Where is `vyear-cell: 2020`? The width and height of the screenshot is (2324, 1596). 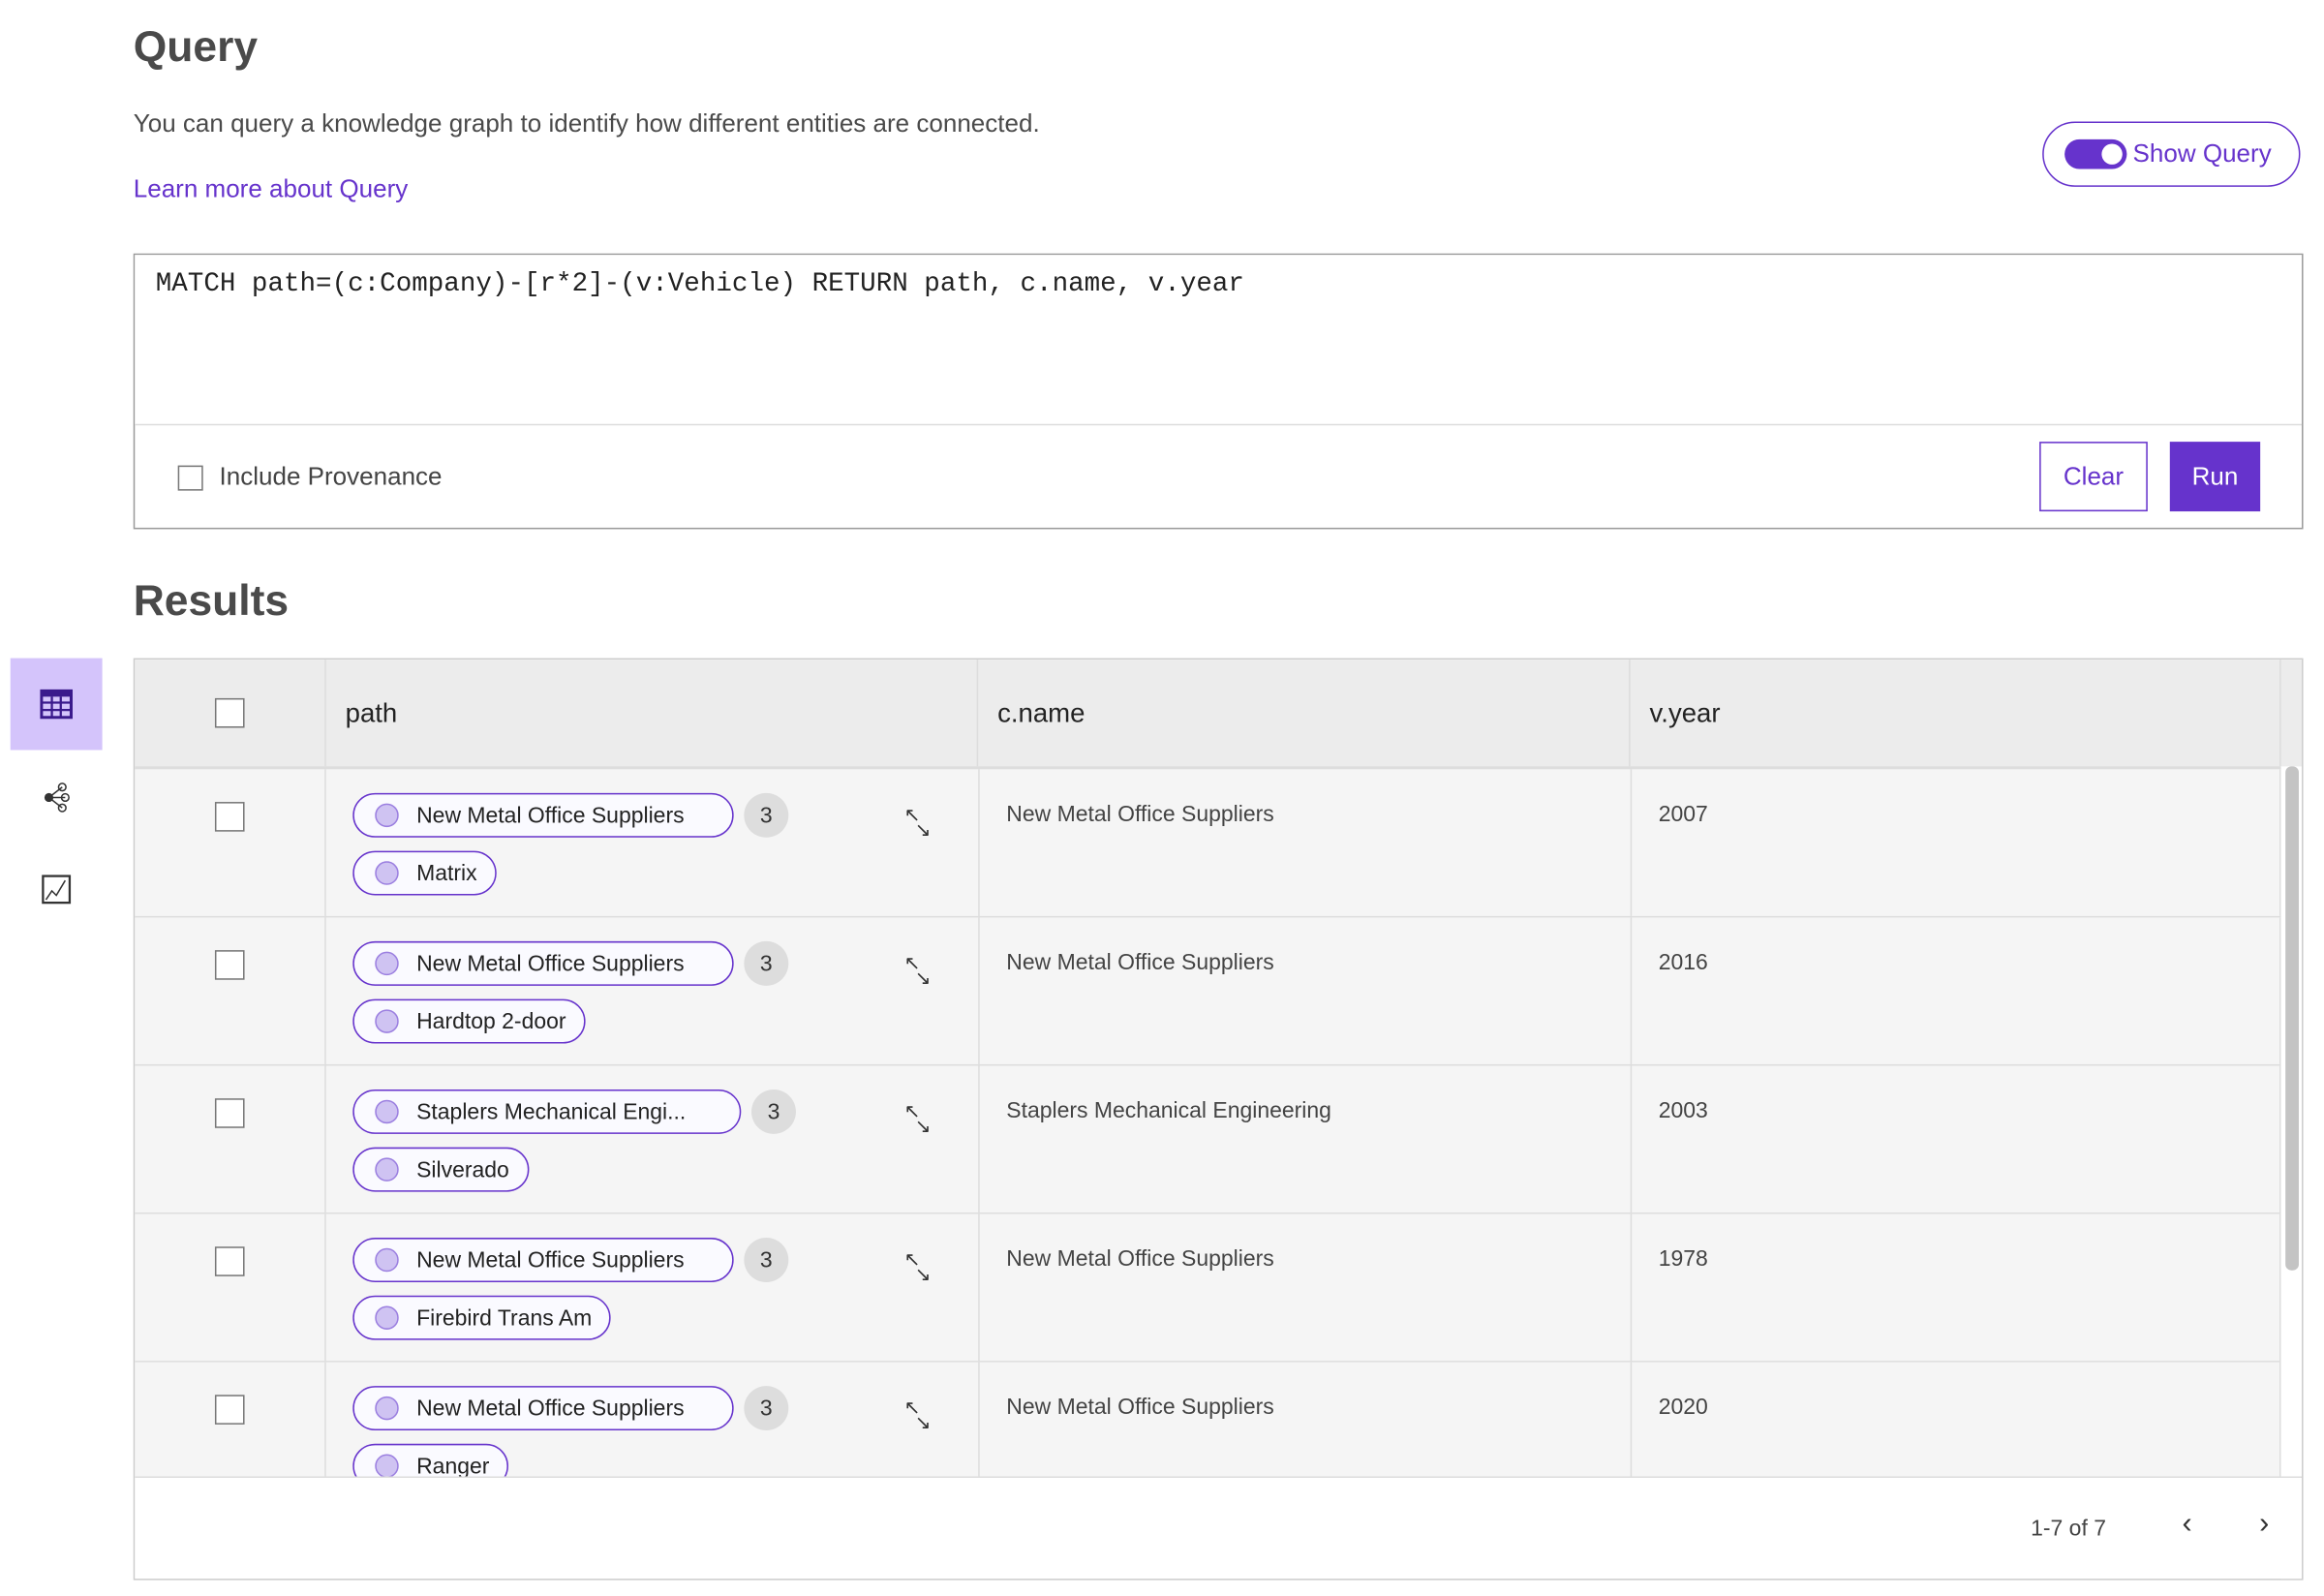
vyear-cell: 2020 is located at coordinates (1957, 1436).